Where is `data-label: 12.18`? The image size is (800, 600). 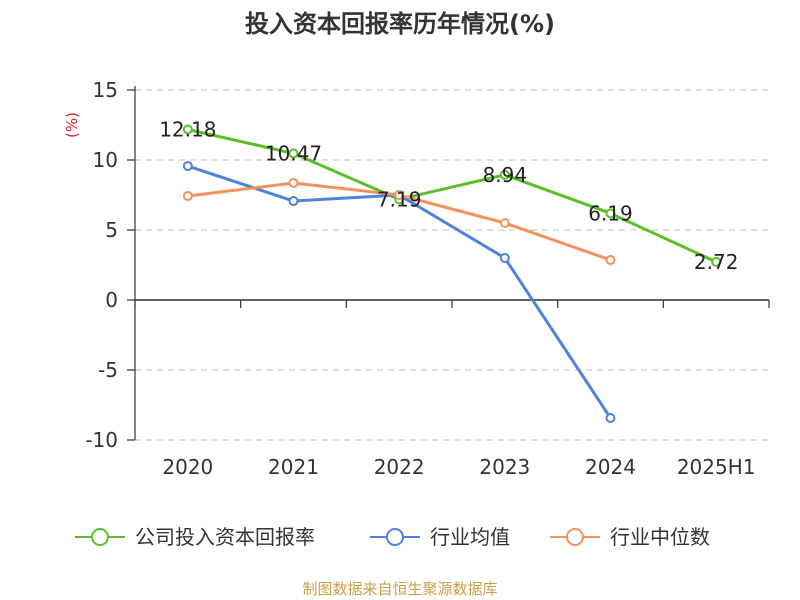
data-label: 12.18 is located at coordinates (187, 129).